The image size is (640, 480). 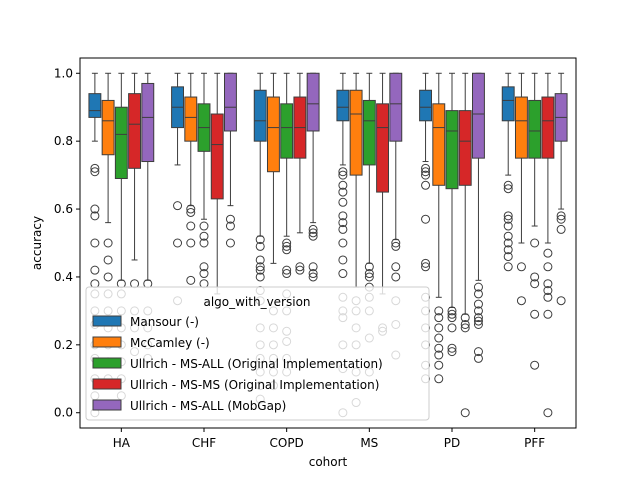 What do you see at coordinates (170, 343) in the screenshot?
I see `legend-label: McCamley (-)` at bounding box center [170, 343].